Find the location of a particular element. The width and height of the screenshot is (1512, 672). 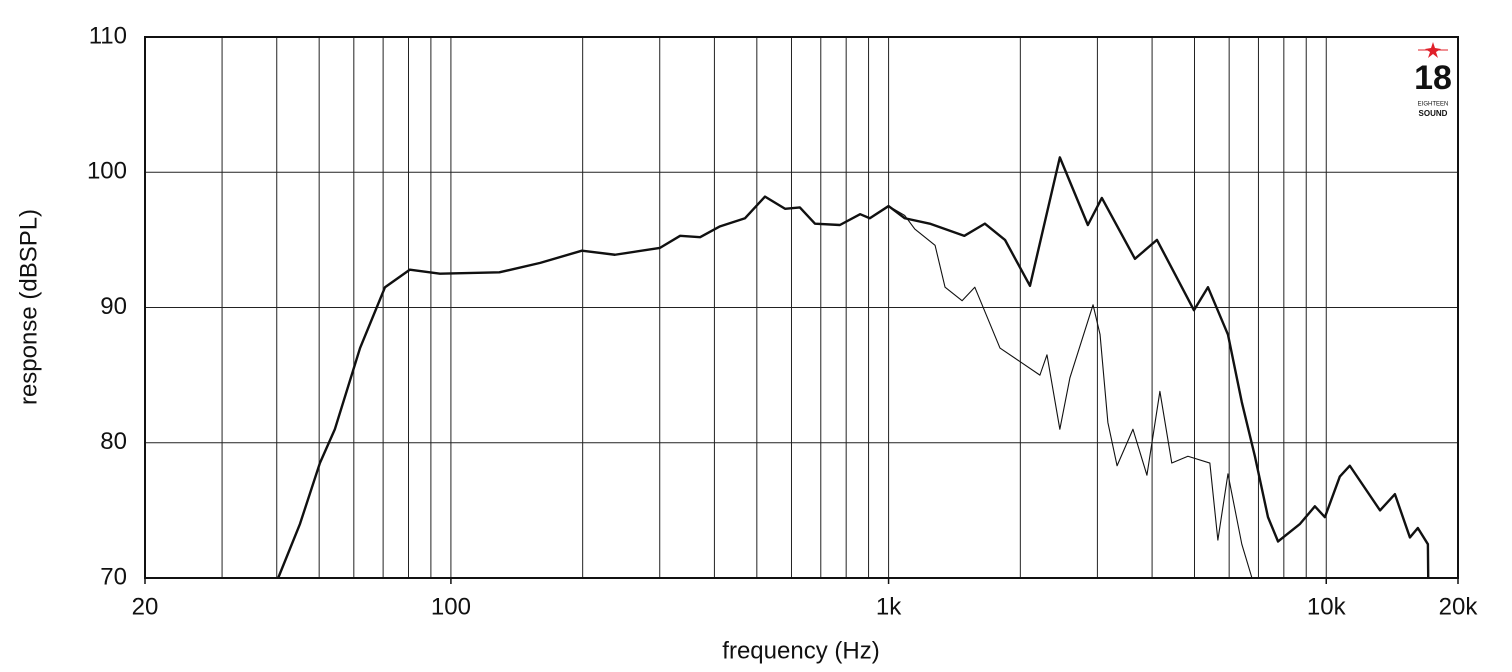

logo-text: EIGHTEEN is located at coordinates (1433, 105).